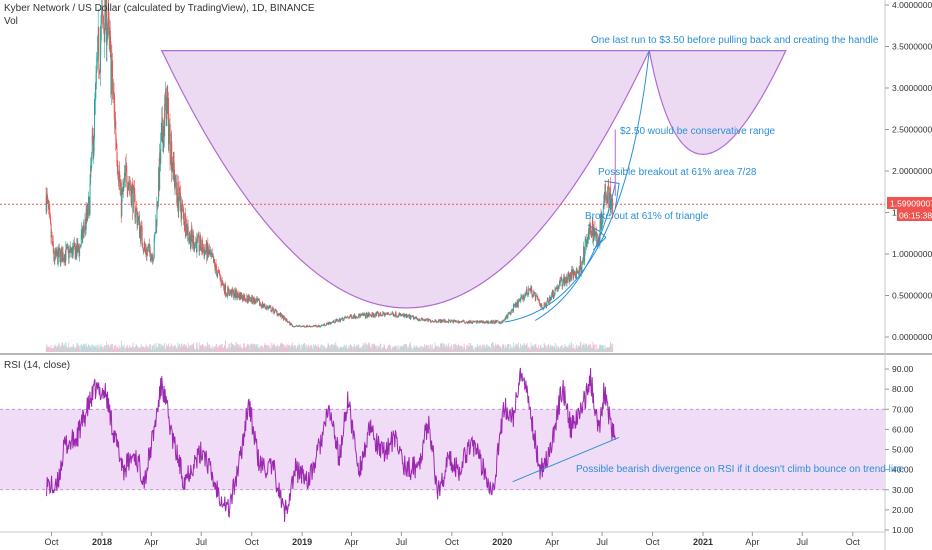  What do you see at coordinates (599, 244) in the screenshot?
I see `triangle-lower-line` at bounding box center [599, 244].